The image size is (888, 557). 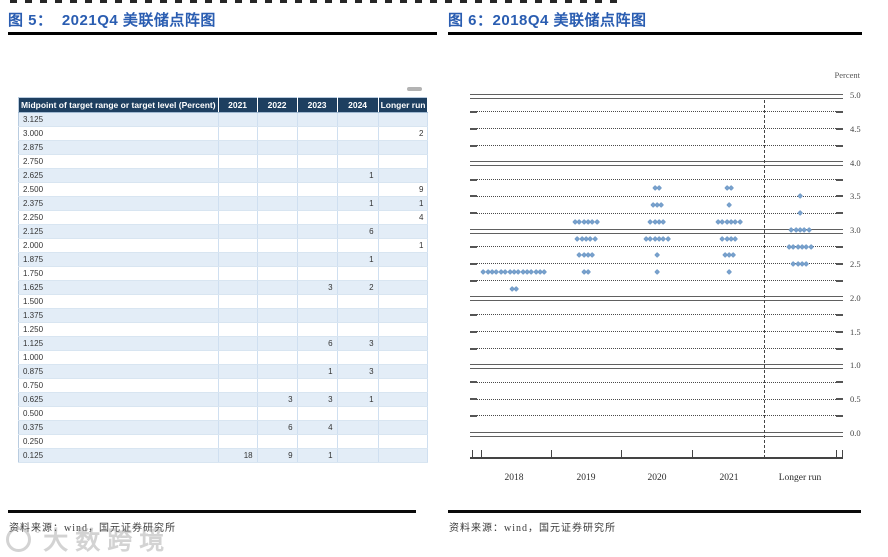 What do you see at coordinates (855, 162) in the screenshot?
I see `y-tick-label: 4.0` at bounding box center [855, 162].